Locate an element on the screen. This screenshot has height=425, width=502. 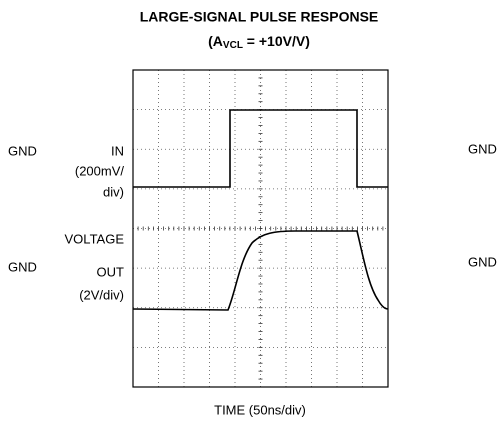
input-trace is located at coordinates (260, 148).